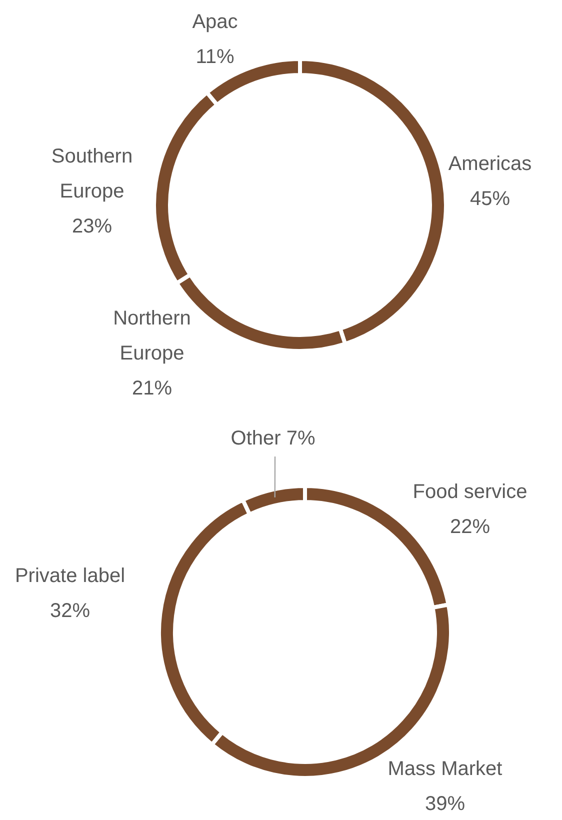  What do you see at coordinates (445, 804) in the screenshot?
I see `data-label: 39%` at bounding box center [445, 804].